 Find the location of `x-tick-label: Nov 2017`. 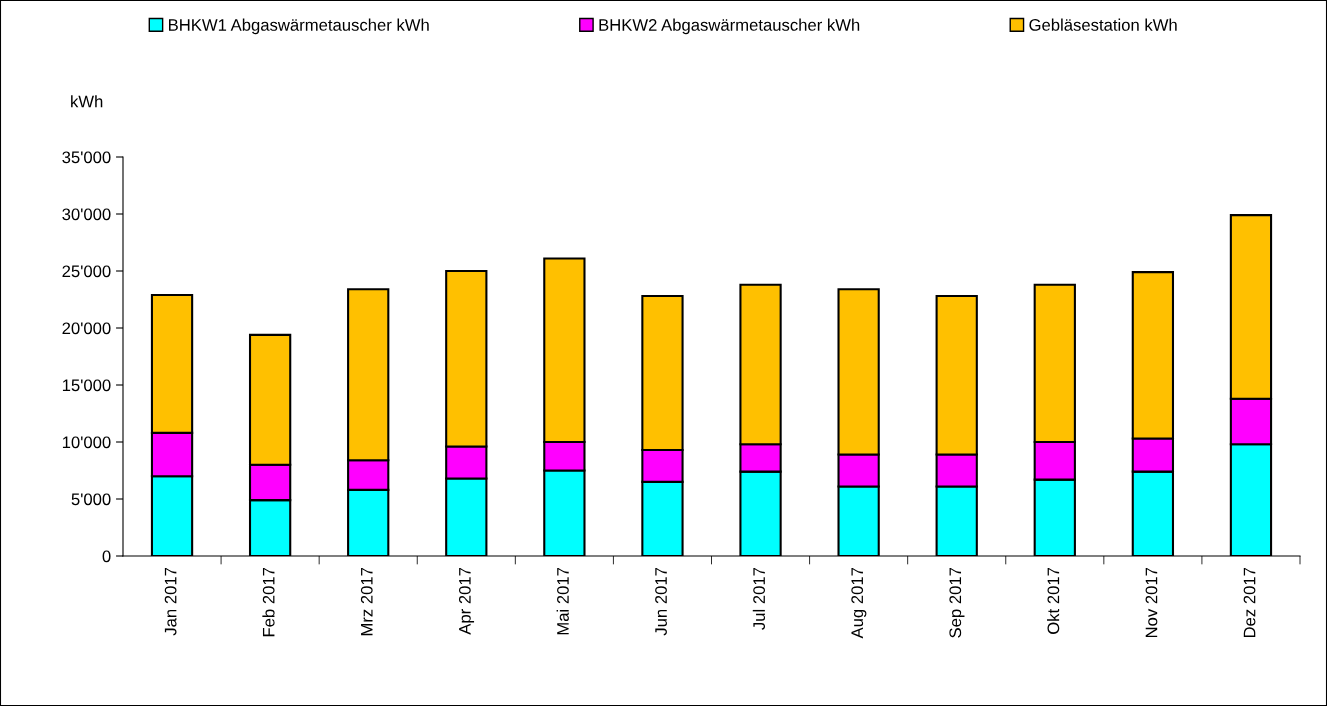

x-tick-label: Nov 2017 is located at coordinates (1151, 602).